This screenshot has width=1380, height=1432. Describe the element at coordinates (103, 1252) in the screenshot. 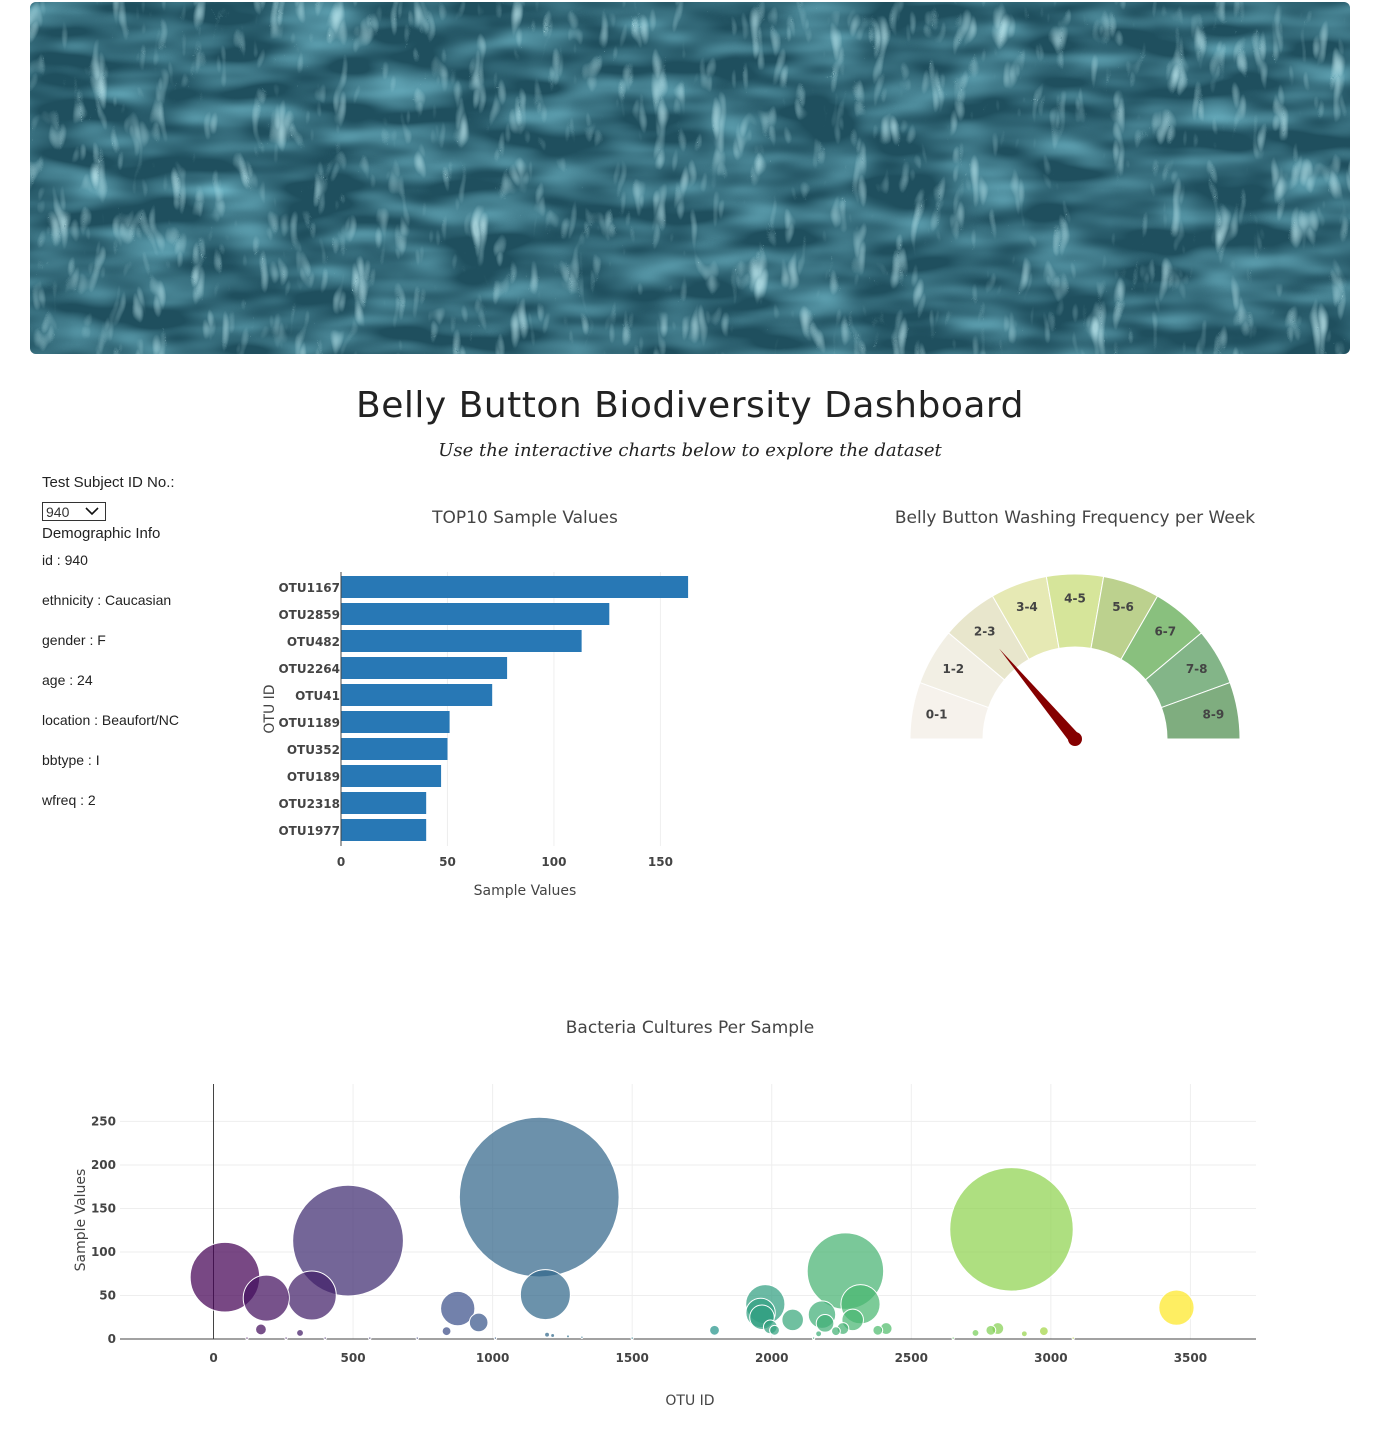

I see `bubble-y-tick-label: 100` at that location.